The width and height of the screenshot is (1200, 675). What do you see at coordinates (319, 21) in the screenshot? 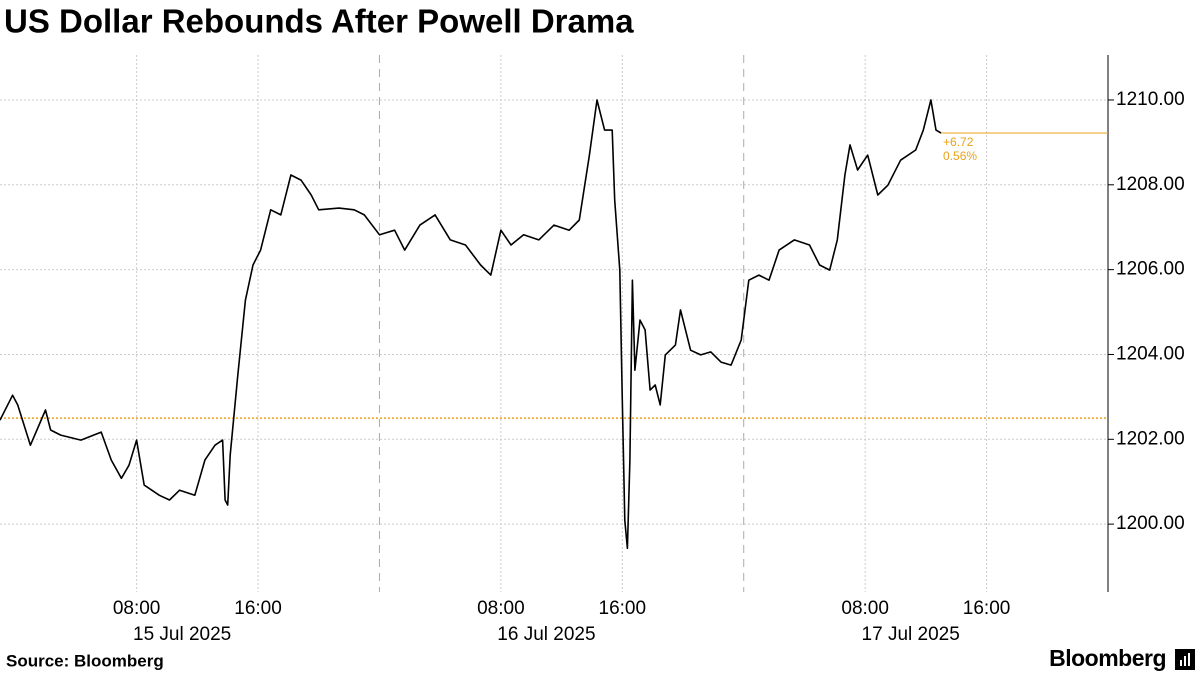
I see `chart-title: US Dollar Rebounds After Powell Drama` at bounding box center [319, 21].